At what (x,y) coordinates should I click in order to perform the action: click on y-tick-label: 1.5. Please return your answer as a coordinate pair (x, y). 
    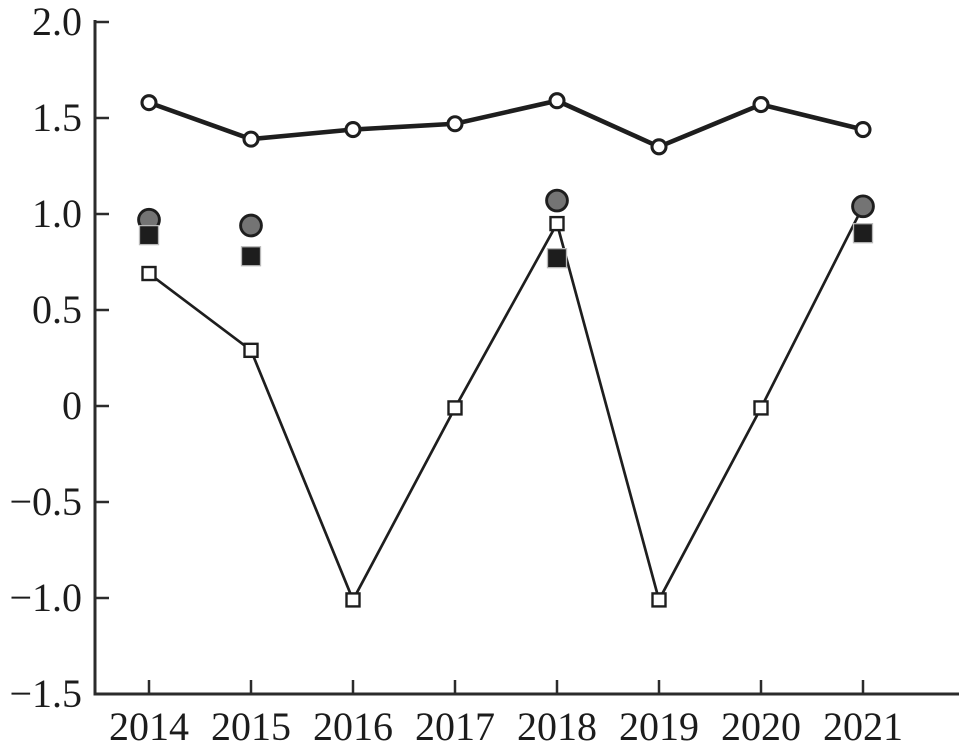
    Looking at the image, I should click on (57, 117).